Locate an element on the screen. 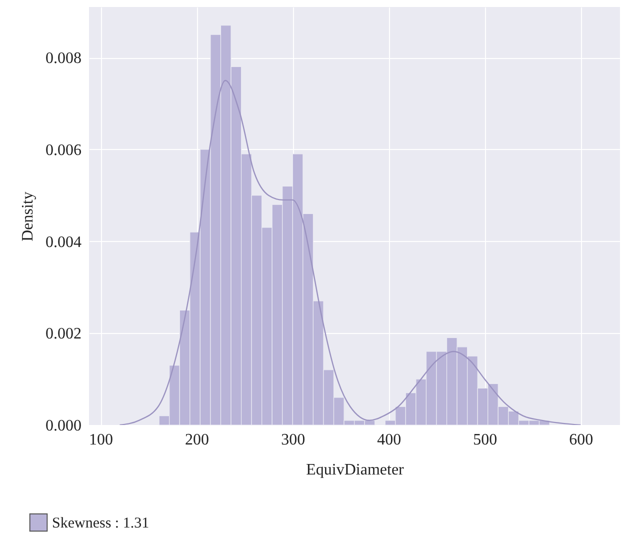  x-axis-title: EquivDiameter is located at coordinates (355, 470).